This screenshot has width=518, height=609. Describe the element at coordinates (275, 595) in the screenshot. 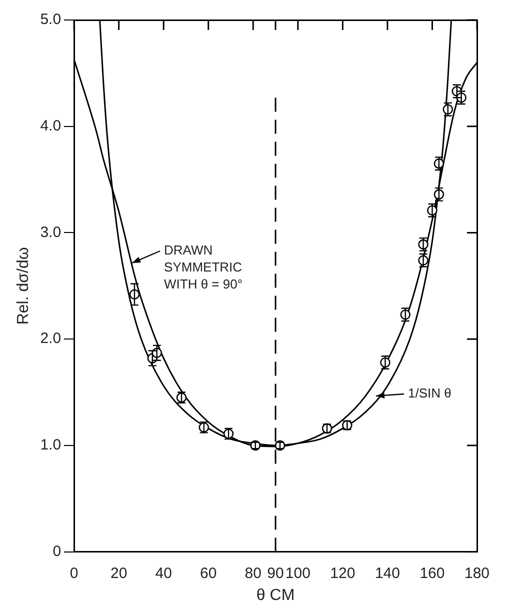

I see `x-axis-title: θ CM` at that location.